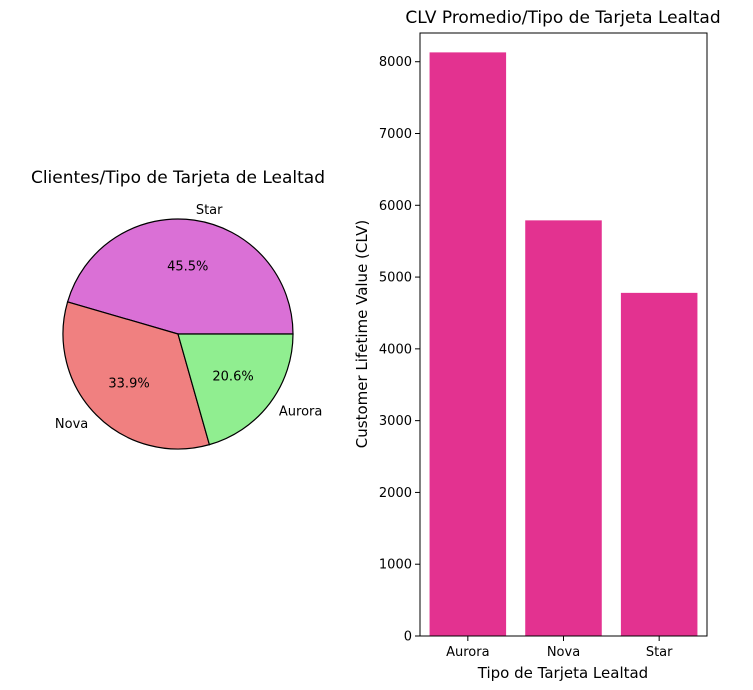  Describe the element at coordinates (395, 421) in the screenshot. I see `y-tick-label: 3000` at that location.